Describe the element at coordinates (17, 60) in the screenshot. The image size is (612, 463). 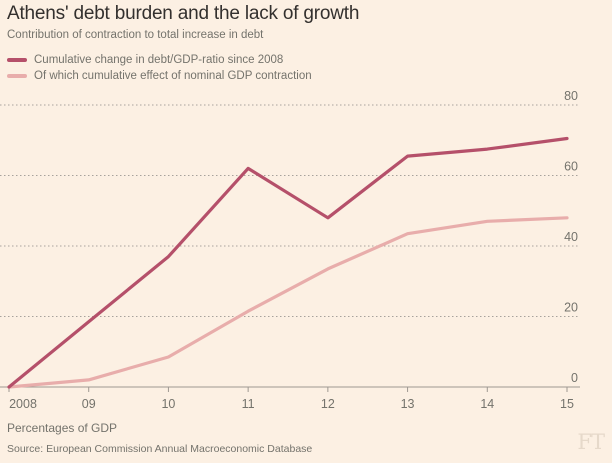
I see `legend-swatch-debt-ratio` at that location.